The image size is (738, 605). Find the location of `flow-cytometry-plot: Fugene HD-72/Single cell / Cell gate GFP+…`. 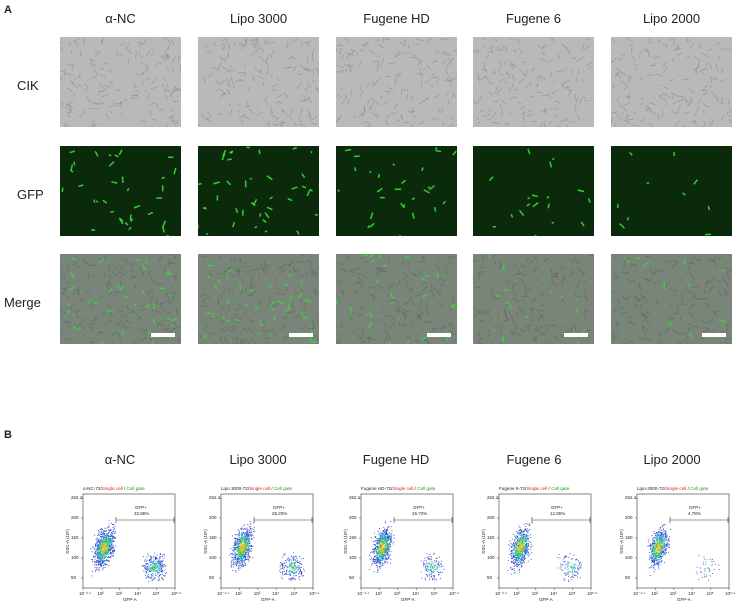

flow-cytometry-plot: Fugene HD-72/Single cell / Cell gate GFP+… is located at coordinates (402, 544).